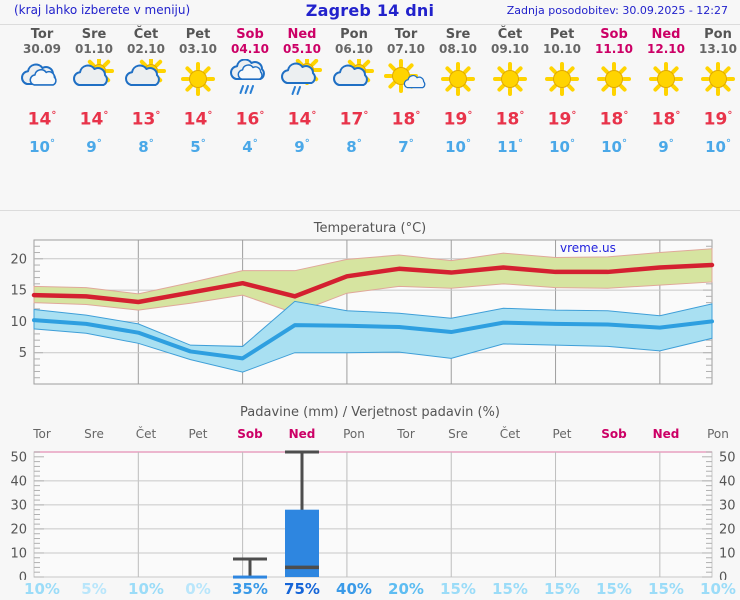  Describe the element at coordinates (614, 34) in the screenshot. I see `day-name: Sob` at that location.